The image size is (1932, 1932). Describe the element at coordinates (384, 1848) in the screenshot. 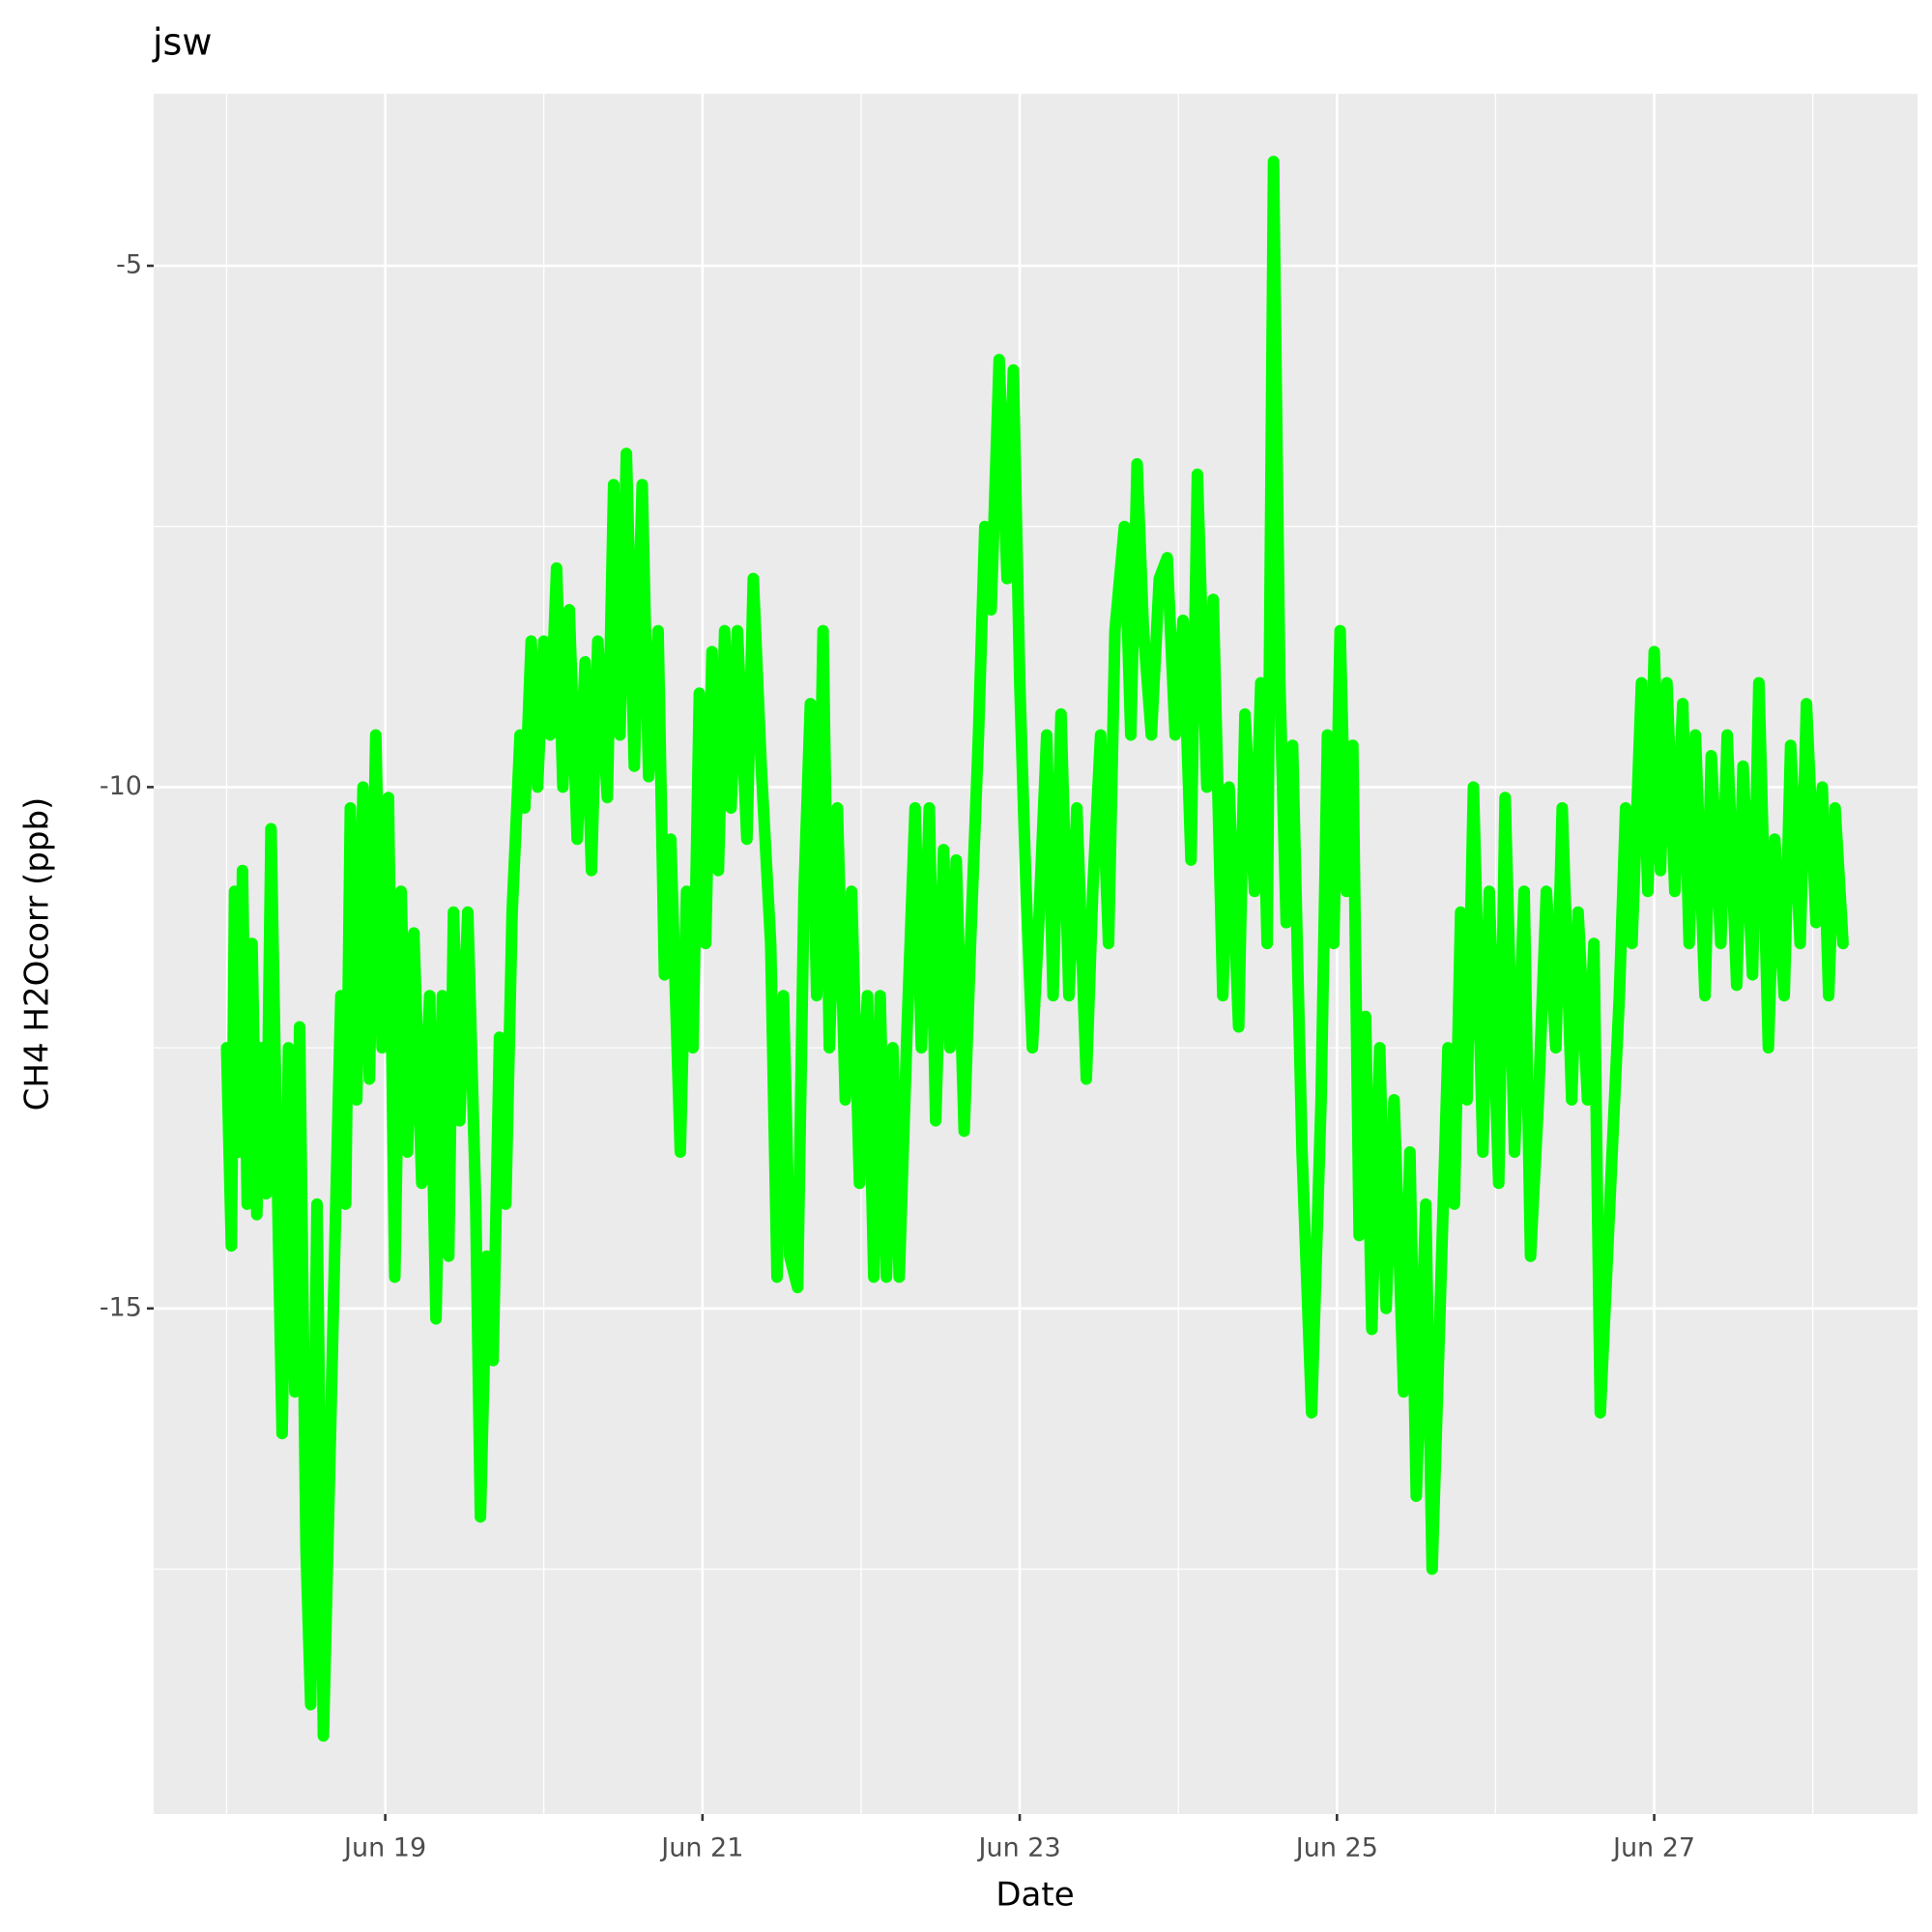

I see `x-tick-label: Jun 19` at that location.